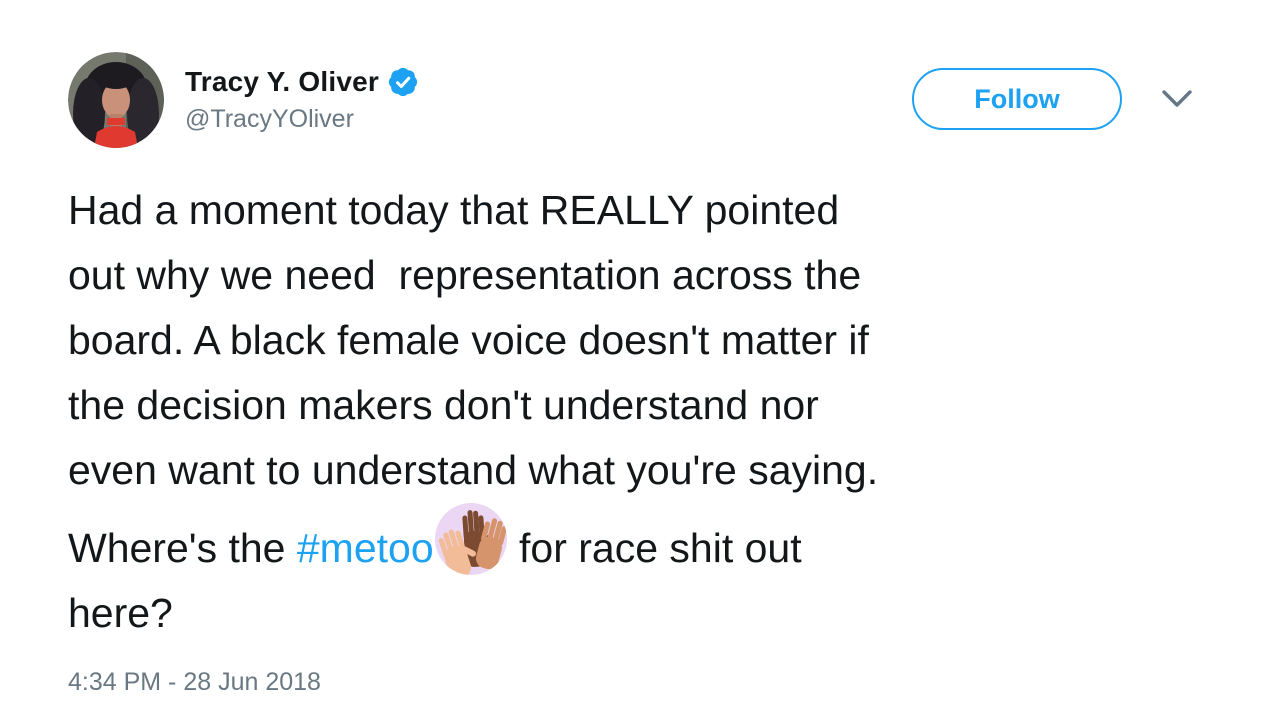  I want to click on metoo-raised-hands-emoji, so click(470, 539).